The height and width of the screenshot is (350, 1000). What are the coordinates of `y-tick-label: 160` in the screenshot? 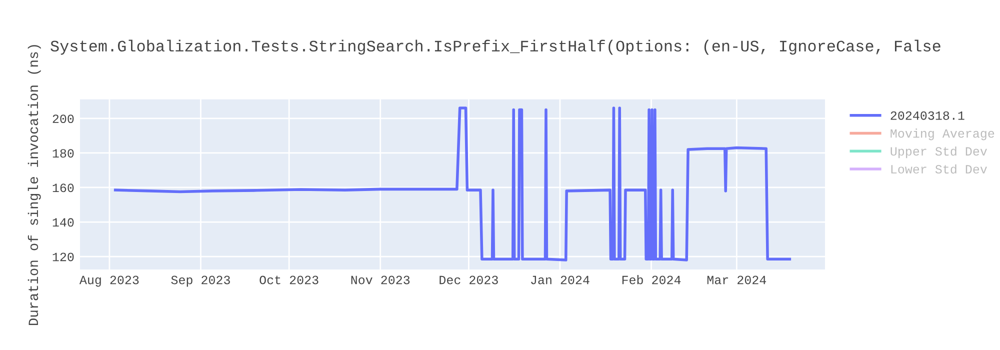 It's located at (63, 188).